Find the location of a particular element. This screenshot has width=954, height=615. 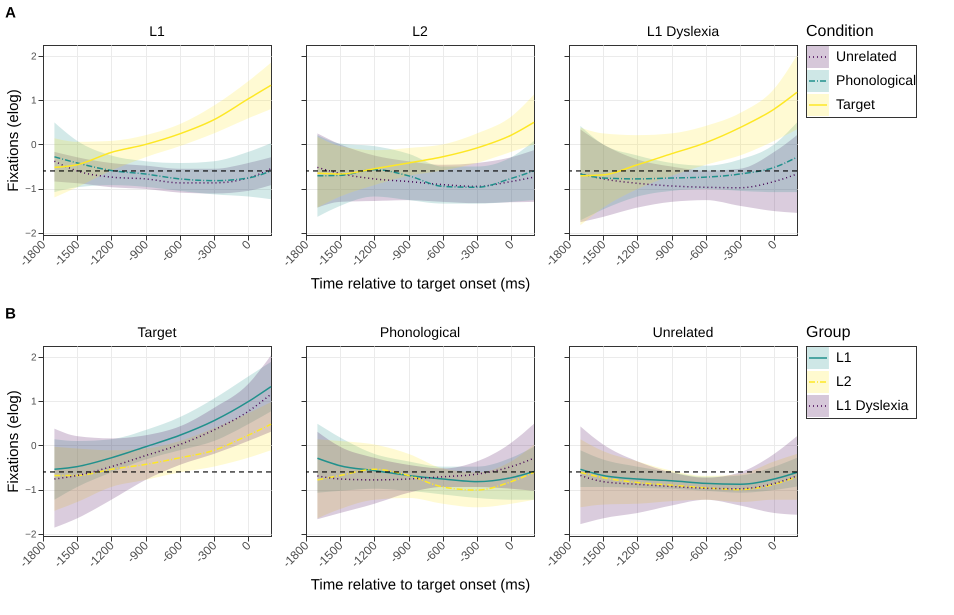

chart-title: L1 is located at coordinates (157, 31).